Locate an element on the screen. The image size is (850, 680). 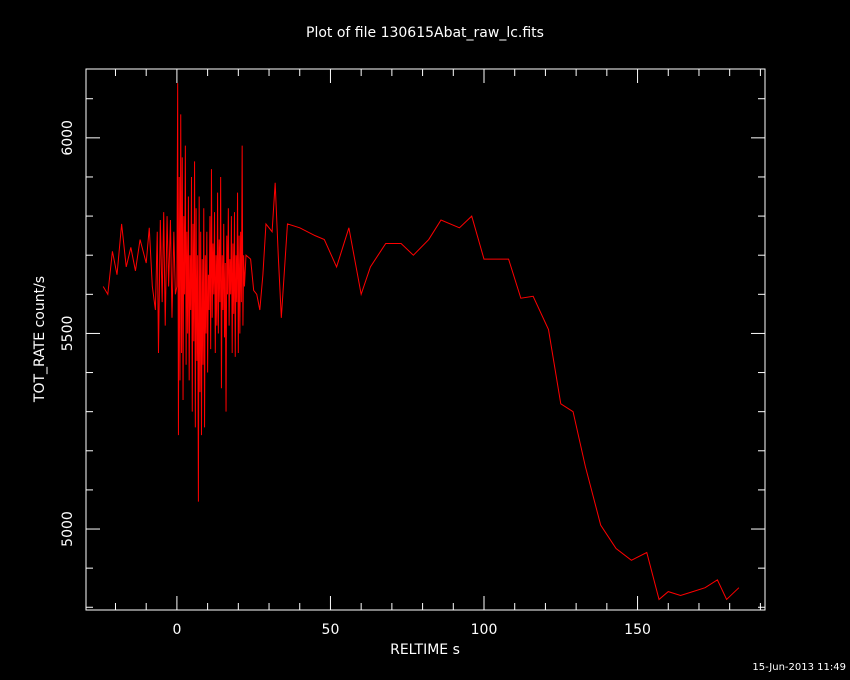
y-tick-label: 5500 is located at coordinates (68, 334).